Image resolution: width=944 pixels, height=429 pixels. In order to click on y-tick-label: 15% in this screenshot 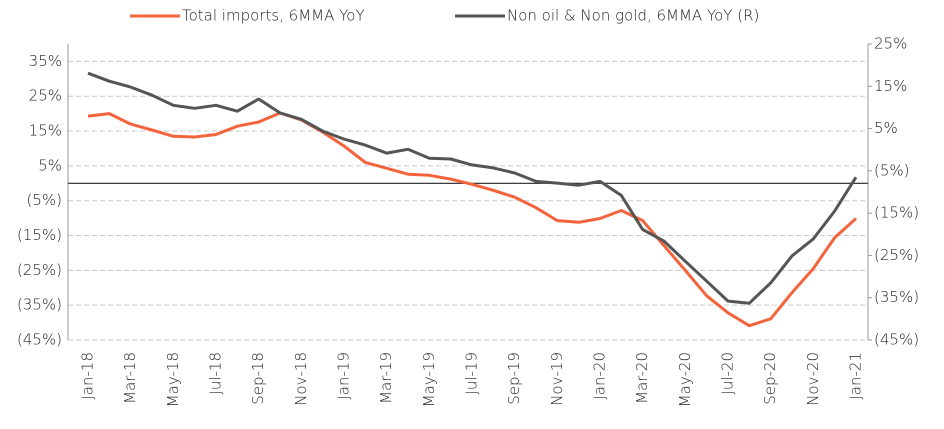, I will do `click(45, 131)`.